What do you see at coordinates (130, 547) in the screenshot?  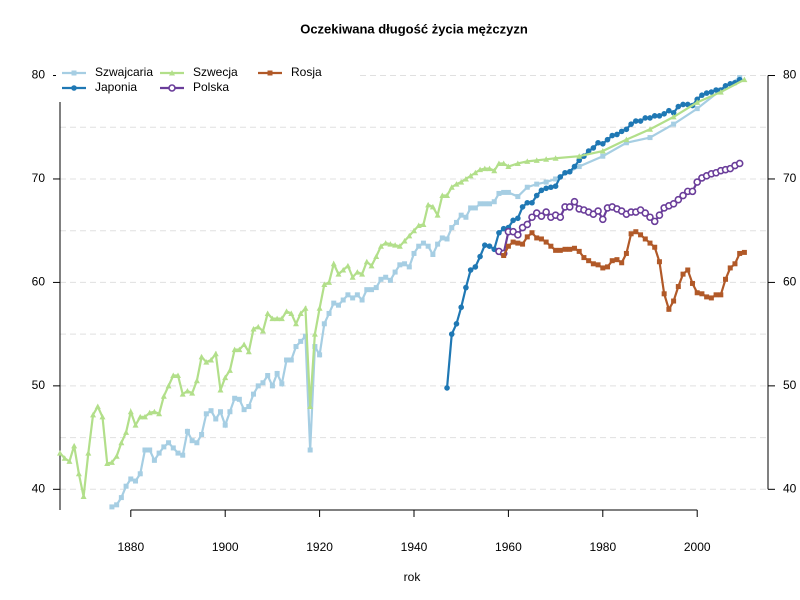 I see `x-tick-label: 1880` at bounding box center [130, 547].